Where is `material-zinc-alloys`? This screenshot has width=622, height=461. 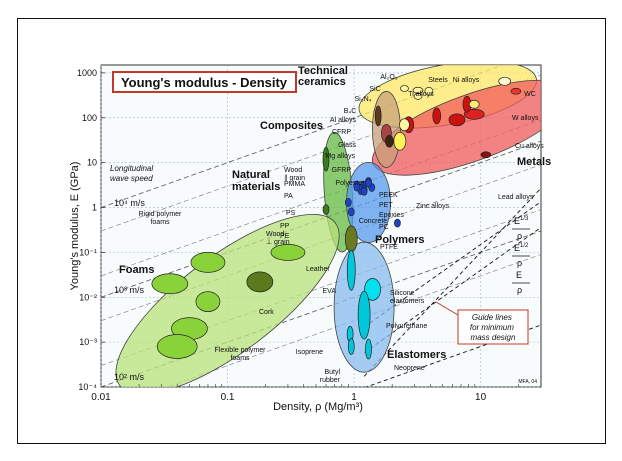
material-zinc-alloys is located at coordinates (457, 120).